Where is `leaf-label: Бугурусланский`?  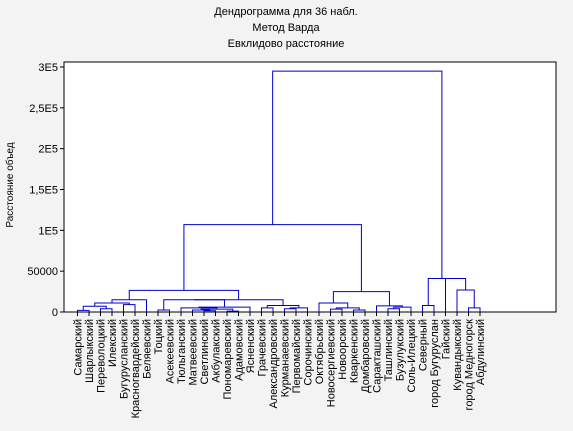
leaf-label: Бугурусланский is located at coordinates (125, 359).